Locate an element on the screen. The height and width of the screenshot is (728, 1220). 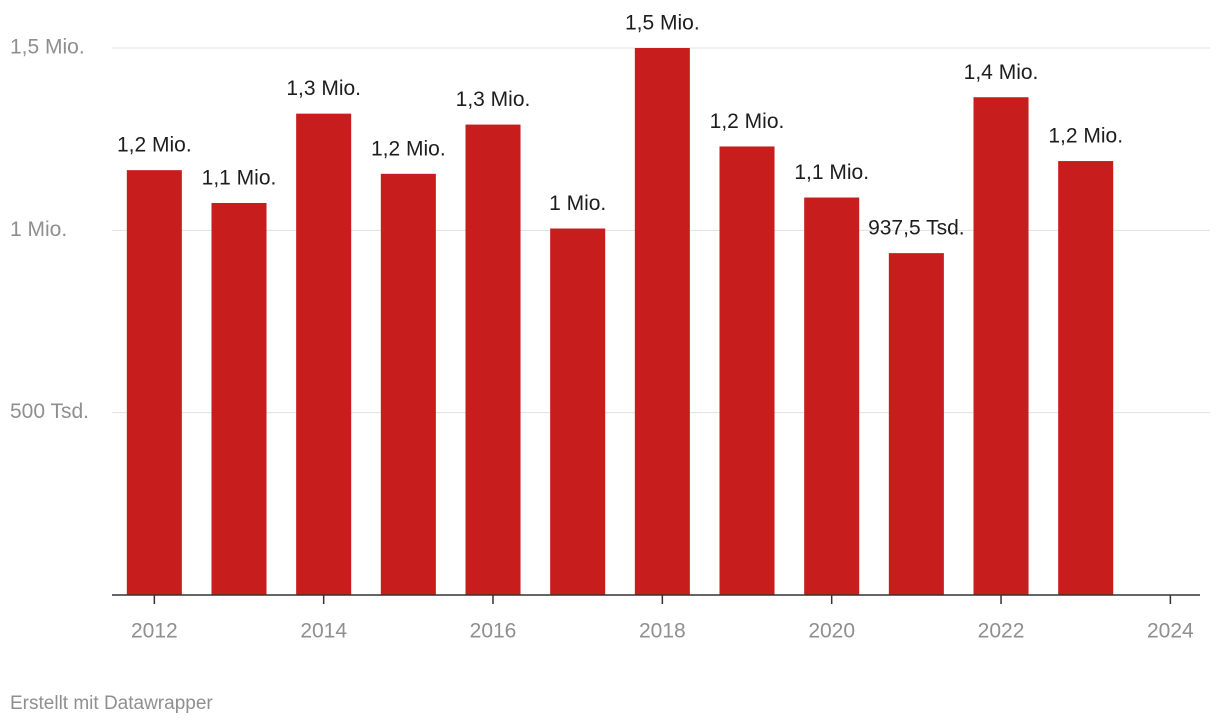
x-tick-label: 2016 is located at coordinates (493, 631).